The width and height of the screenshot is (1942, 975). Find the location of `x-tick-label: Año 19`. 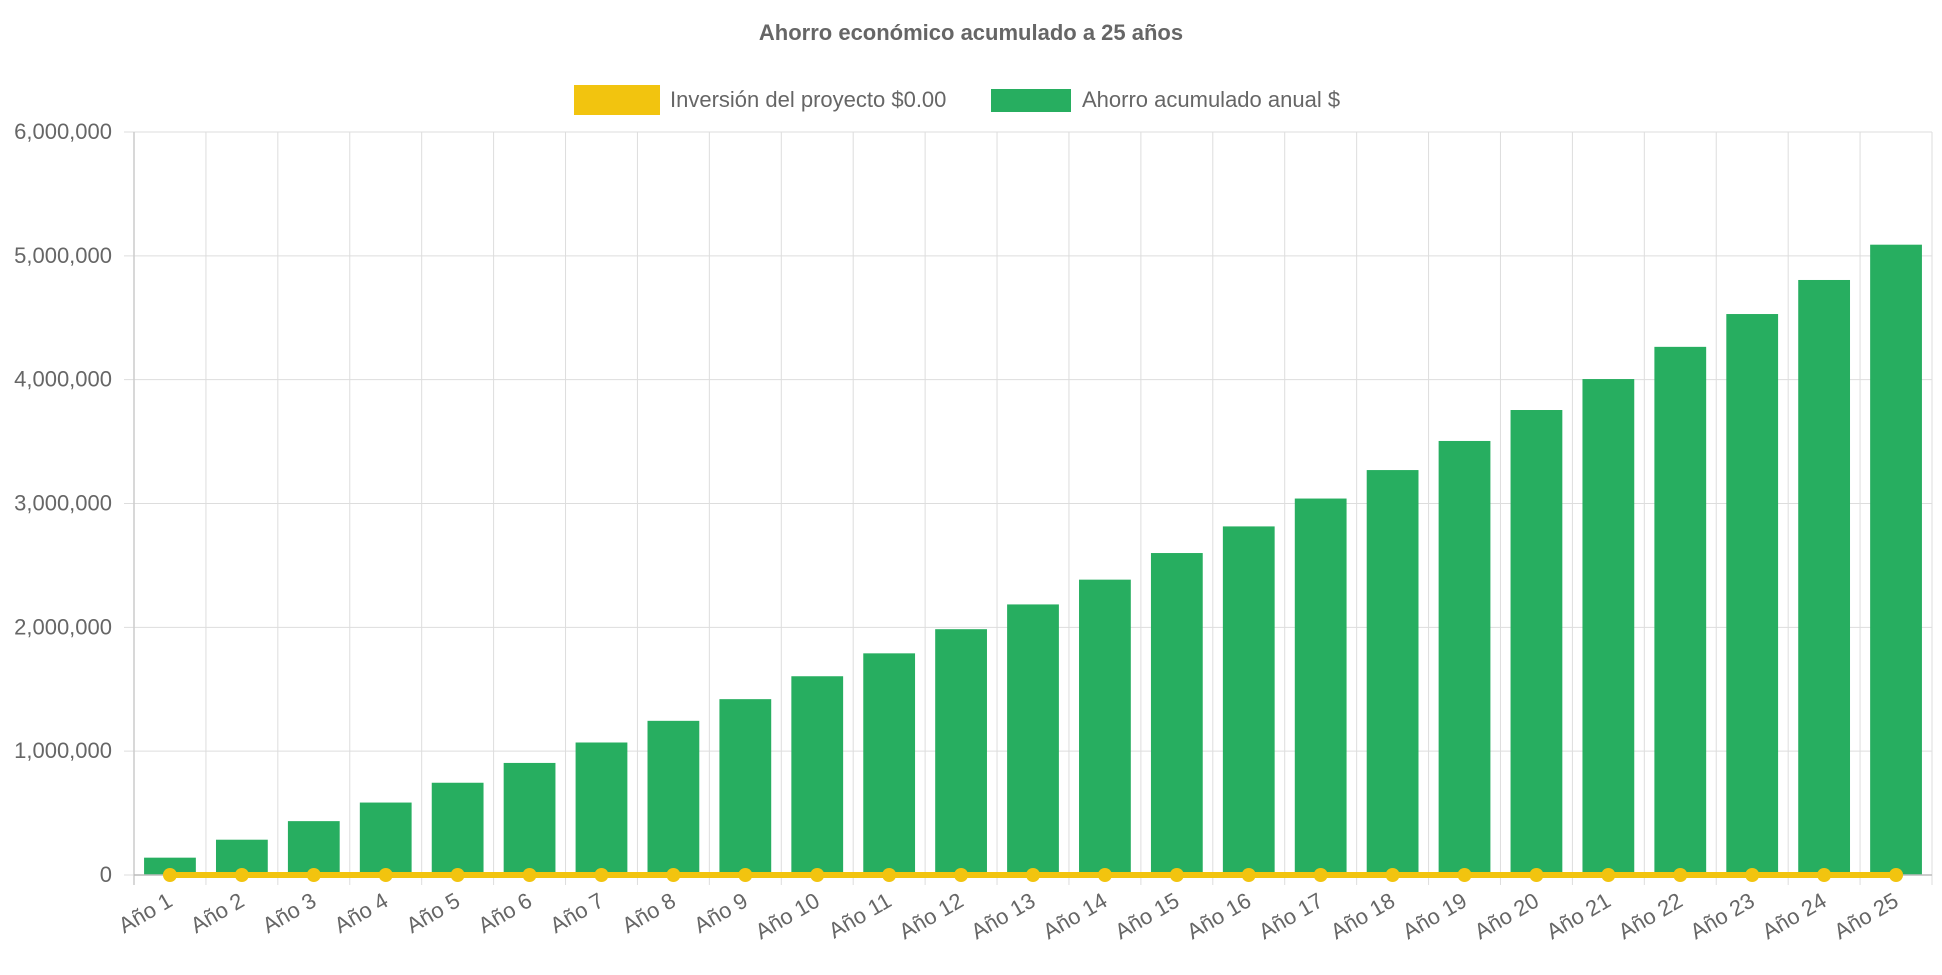

x-tick-label: Año 19 is located at coordinates (1434, 916).